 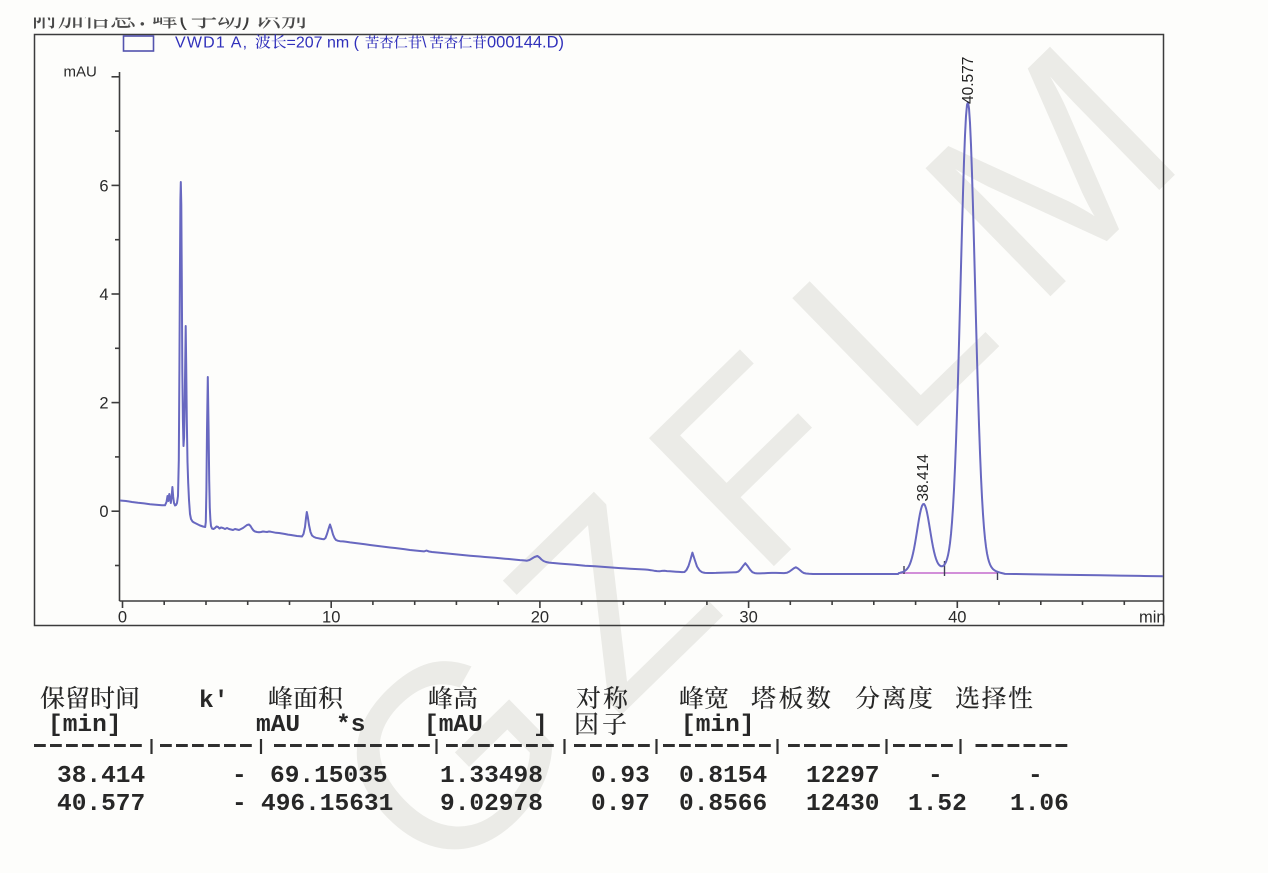 What do you see at coordinates (620, 776) in the screenshot?
I see `svg-text: 0.93` at bounding box center [620, 776].